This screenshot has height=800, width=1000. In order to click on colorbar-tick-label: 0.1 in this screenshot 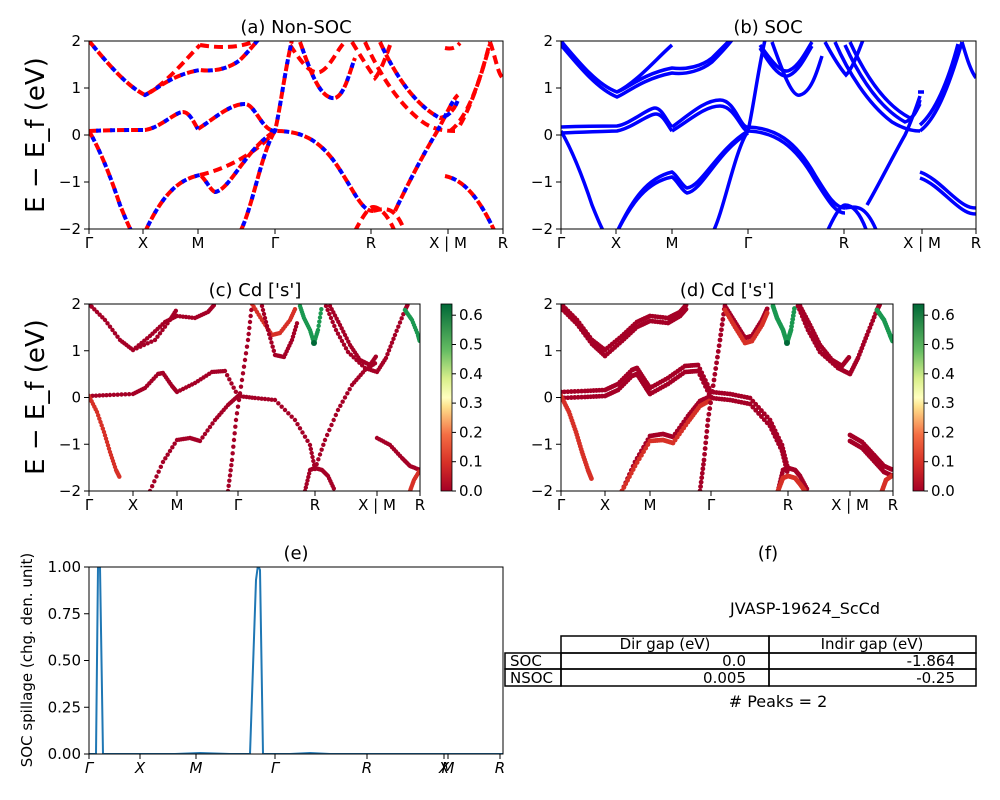, I will do `click(471, 462)`.